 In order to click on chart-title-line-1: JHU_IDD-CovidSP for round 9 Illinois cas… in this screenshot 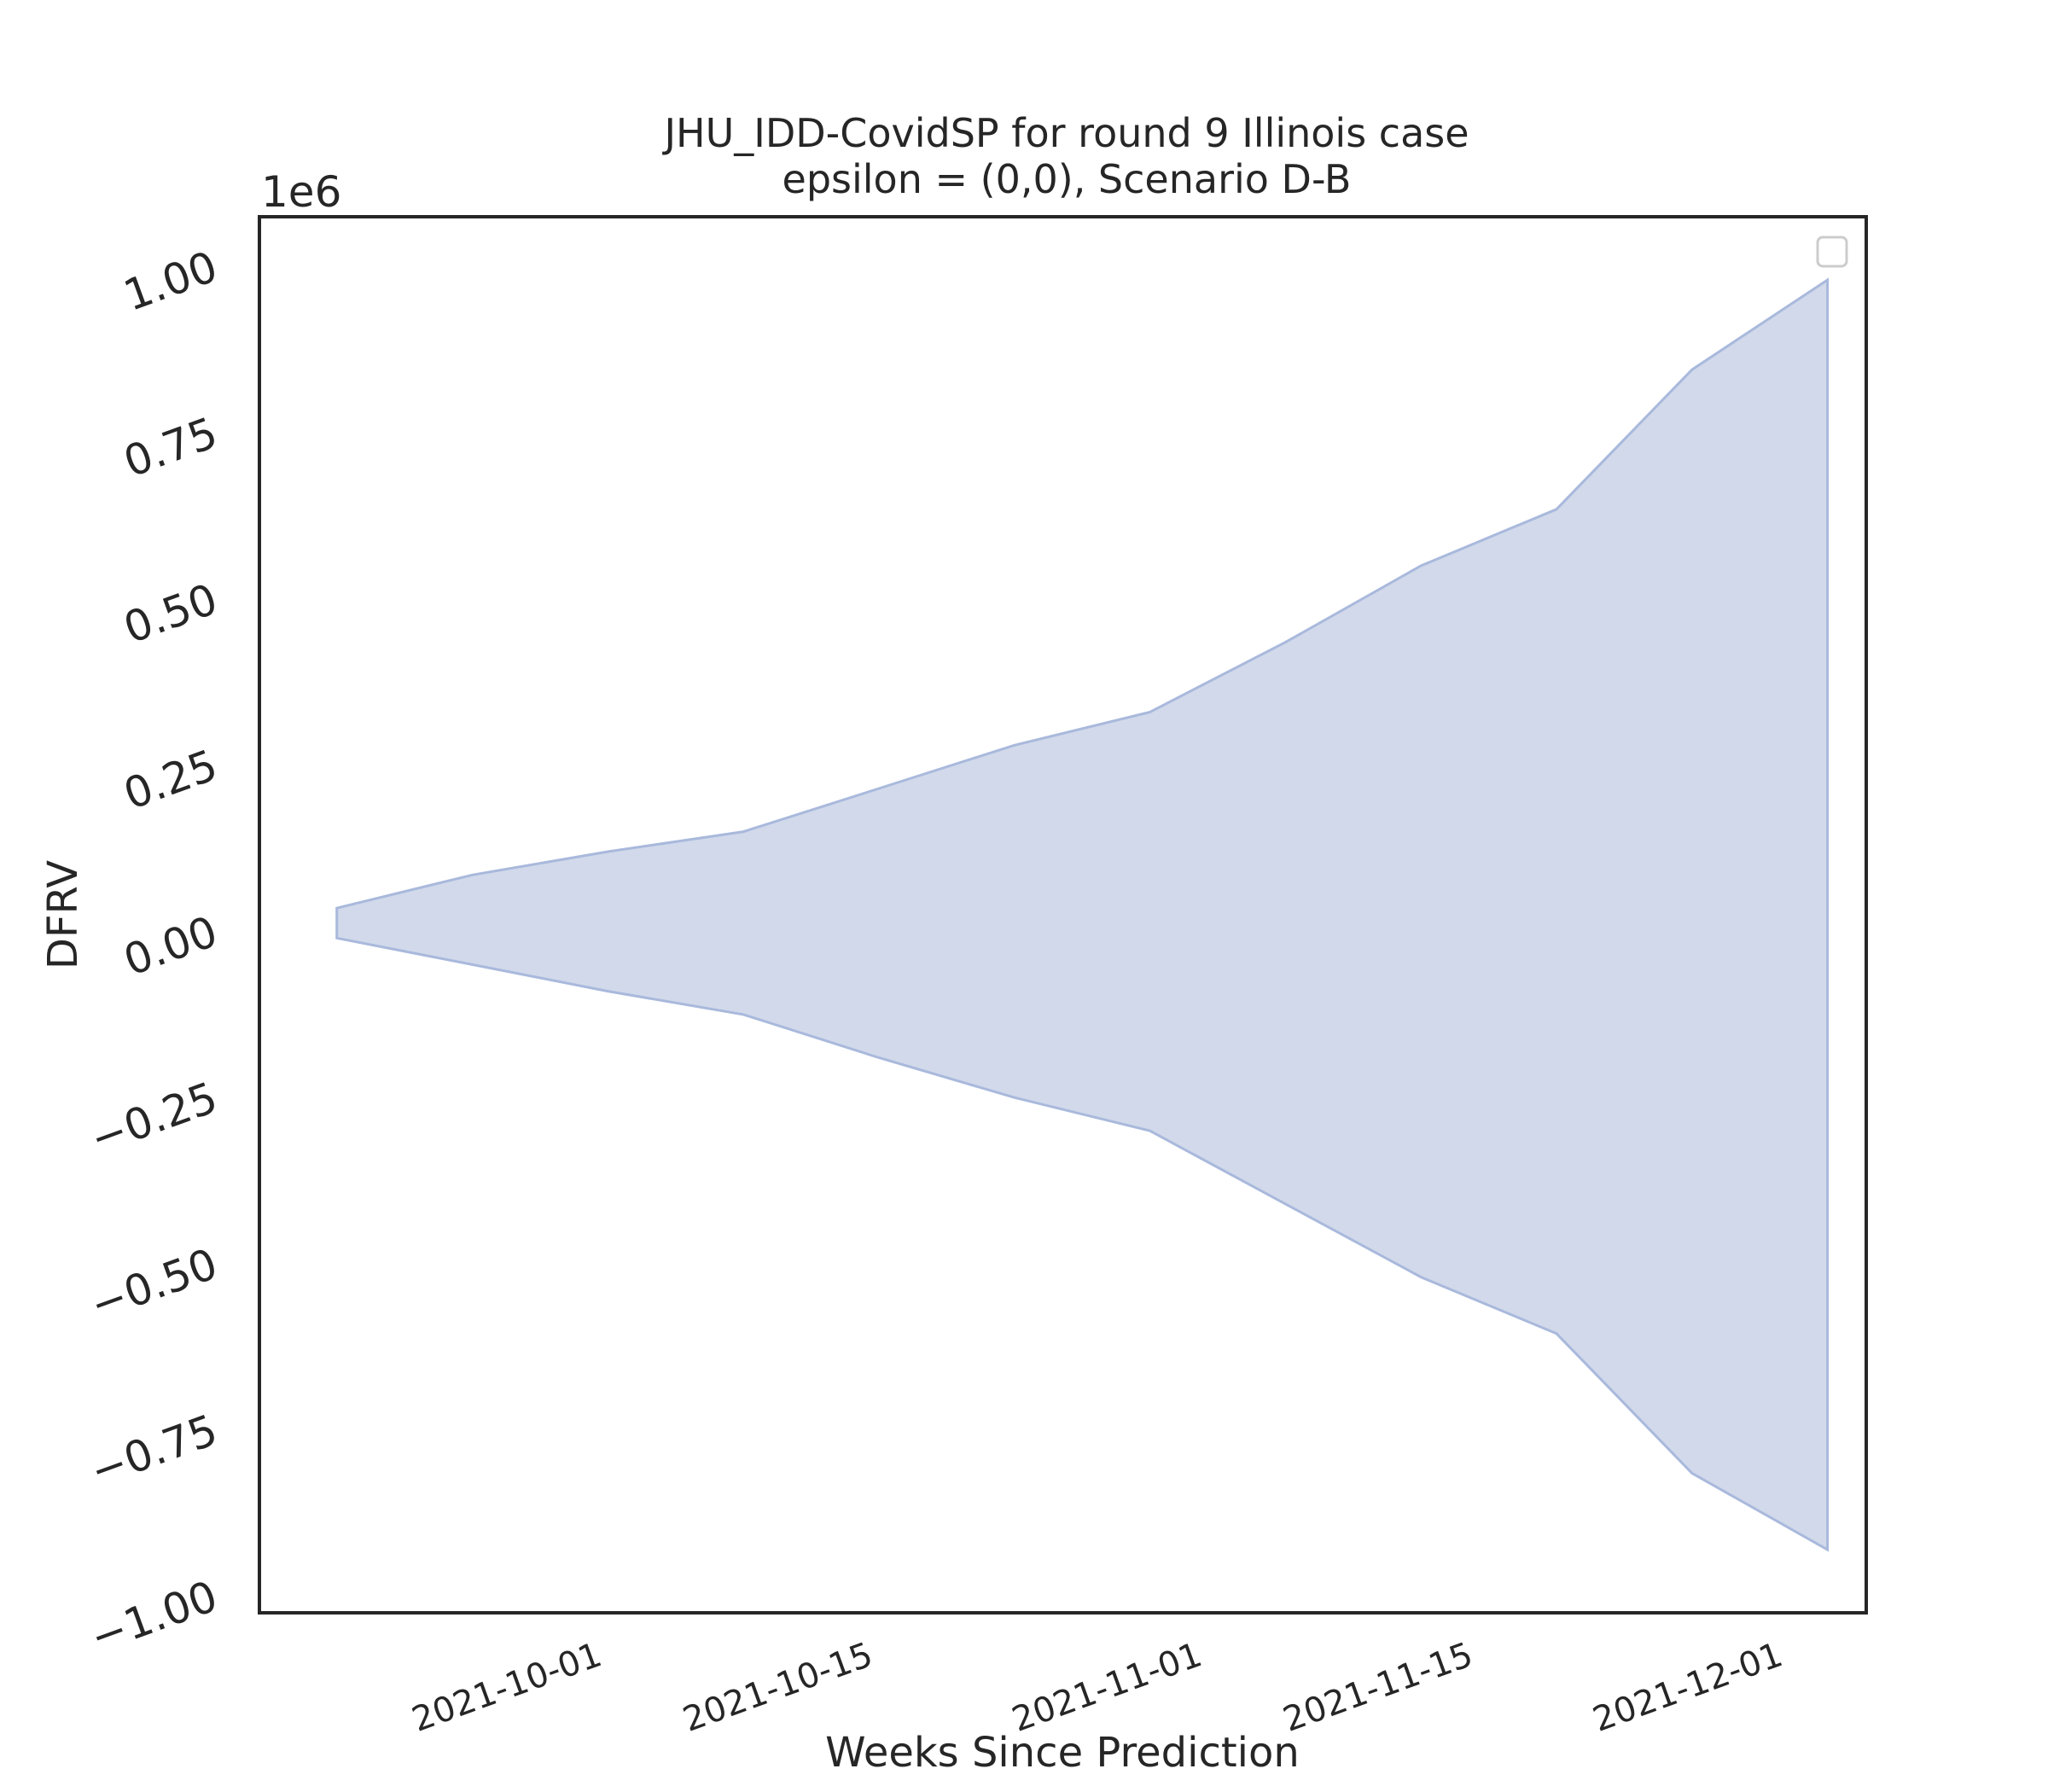, I will do `click(1065, 133)`.